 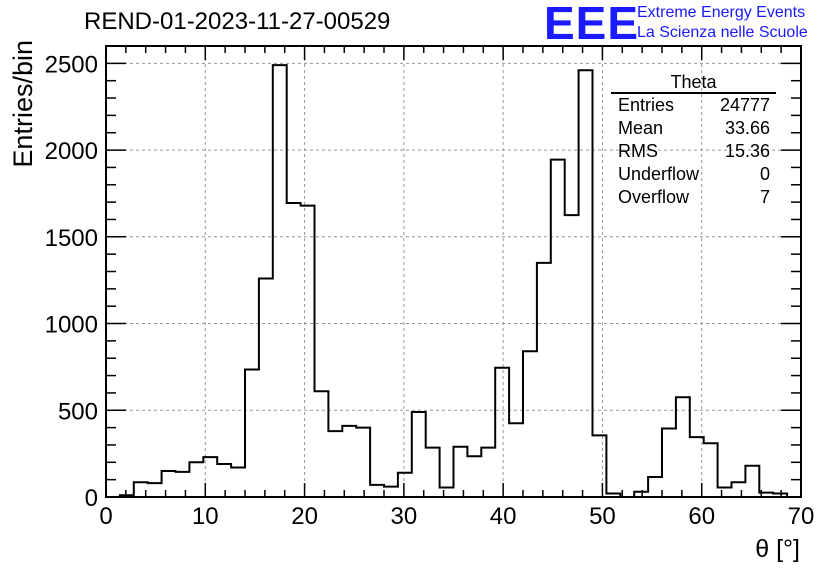 What do you see at coordinates (801, 516) in the screenshot?
I see `x-tick-label: 70` at bounding box center [801, 516].